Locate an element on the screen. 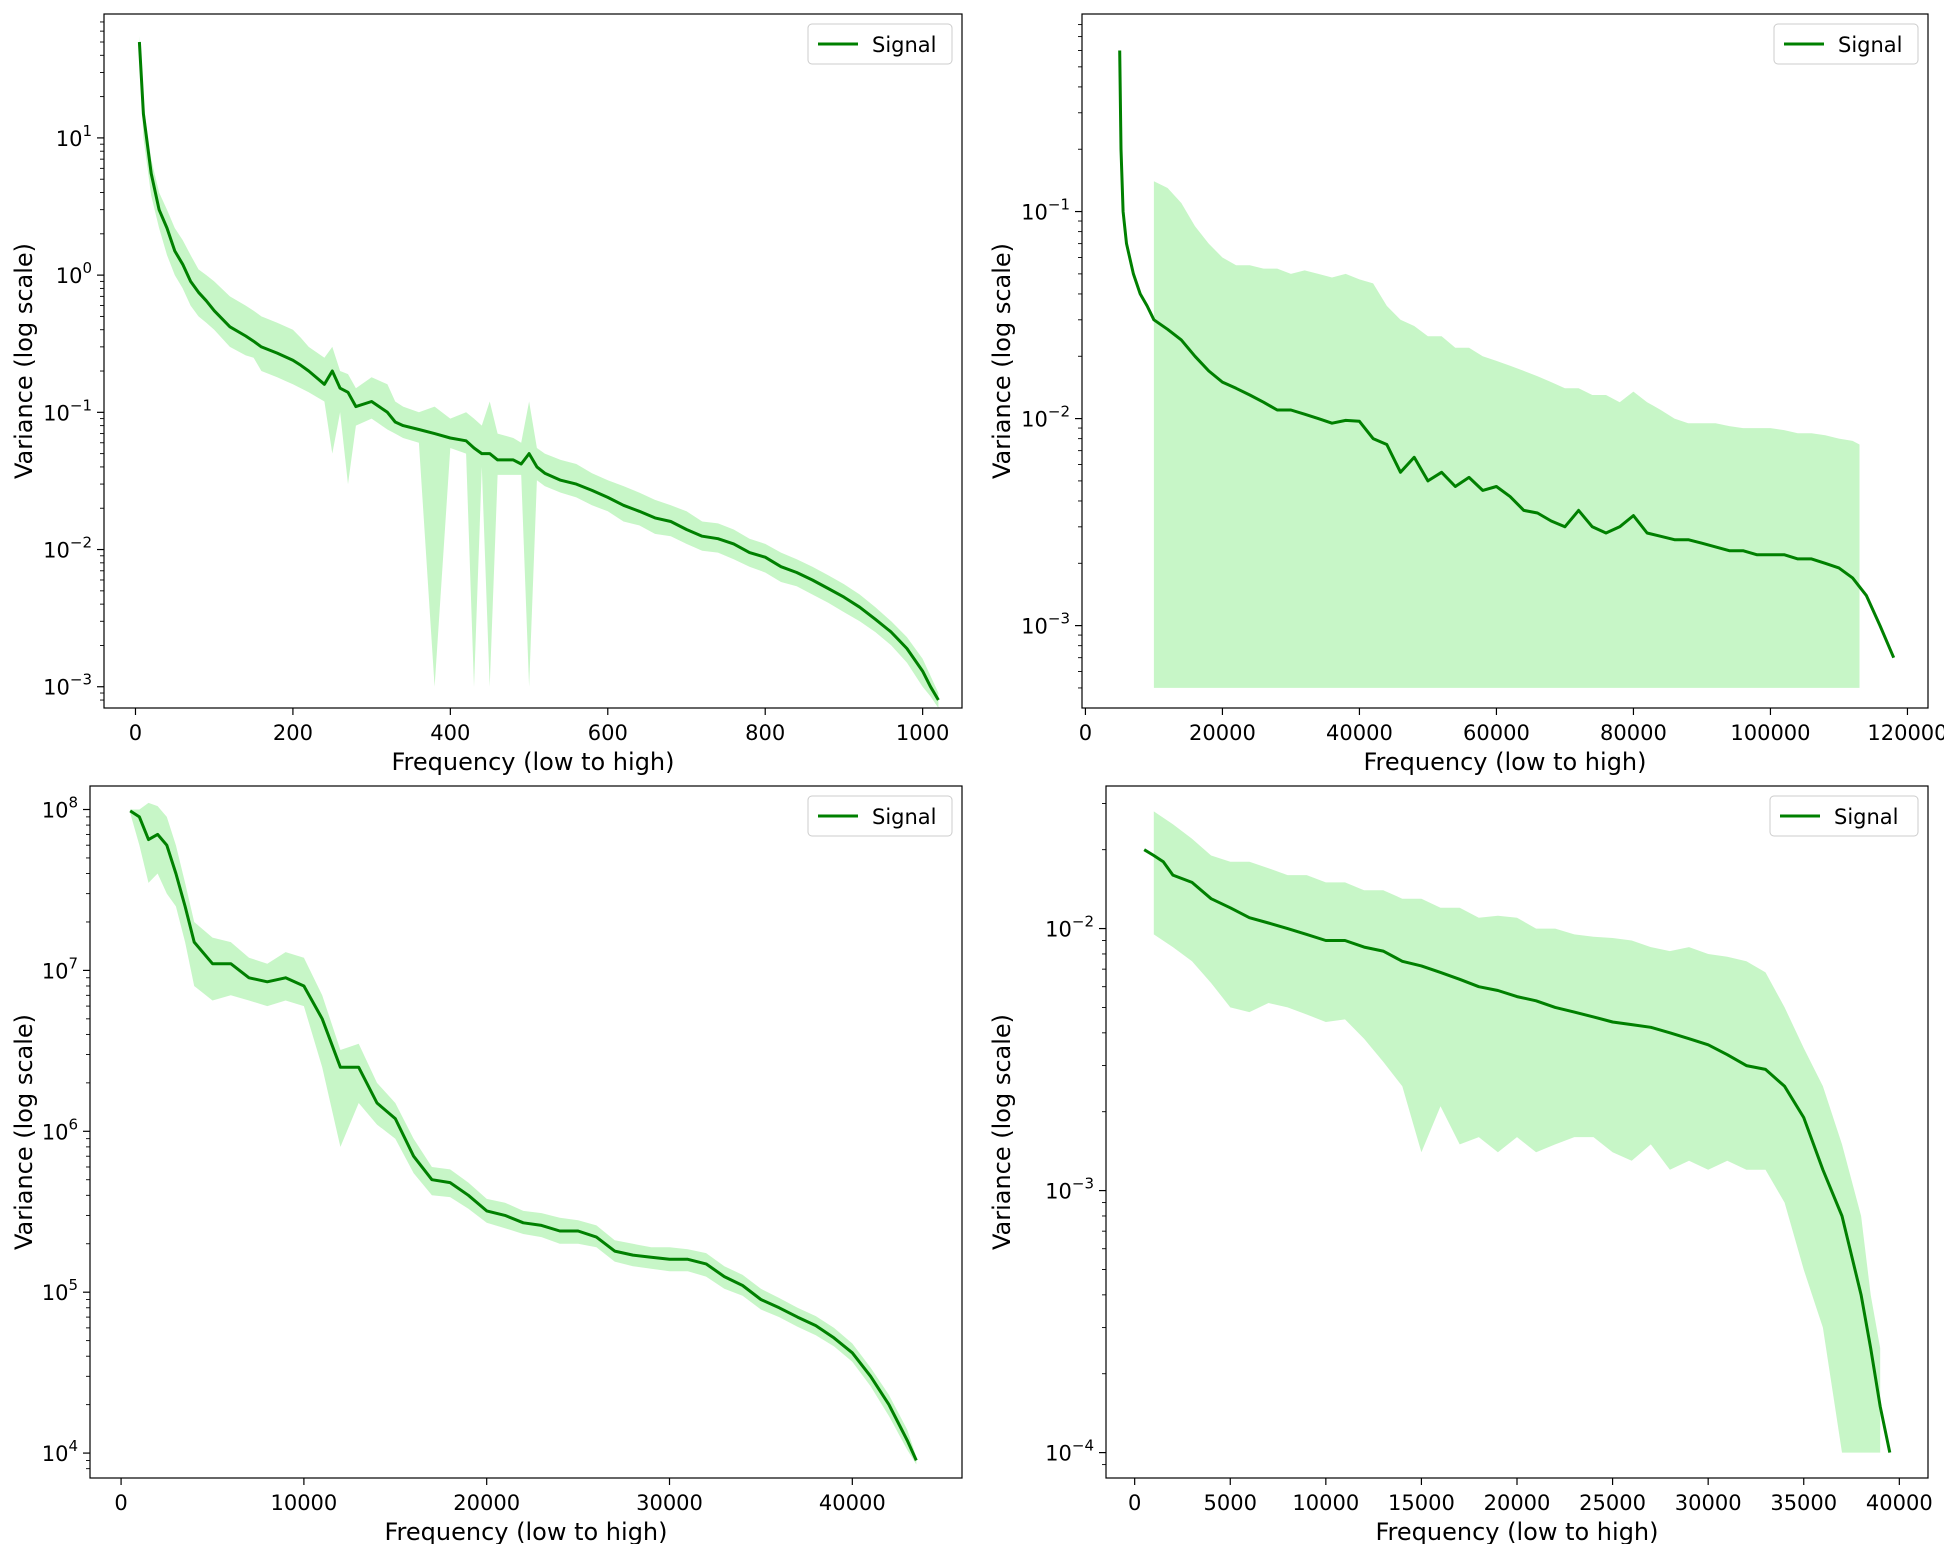 This screenshot has height=1544, width=1944. x-tick-label: 1000 is located at coordinates (922, 733).